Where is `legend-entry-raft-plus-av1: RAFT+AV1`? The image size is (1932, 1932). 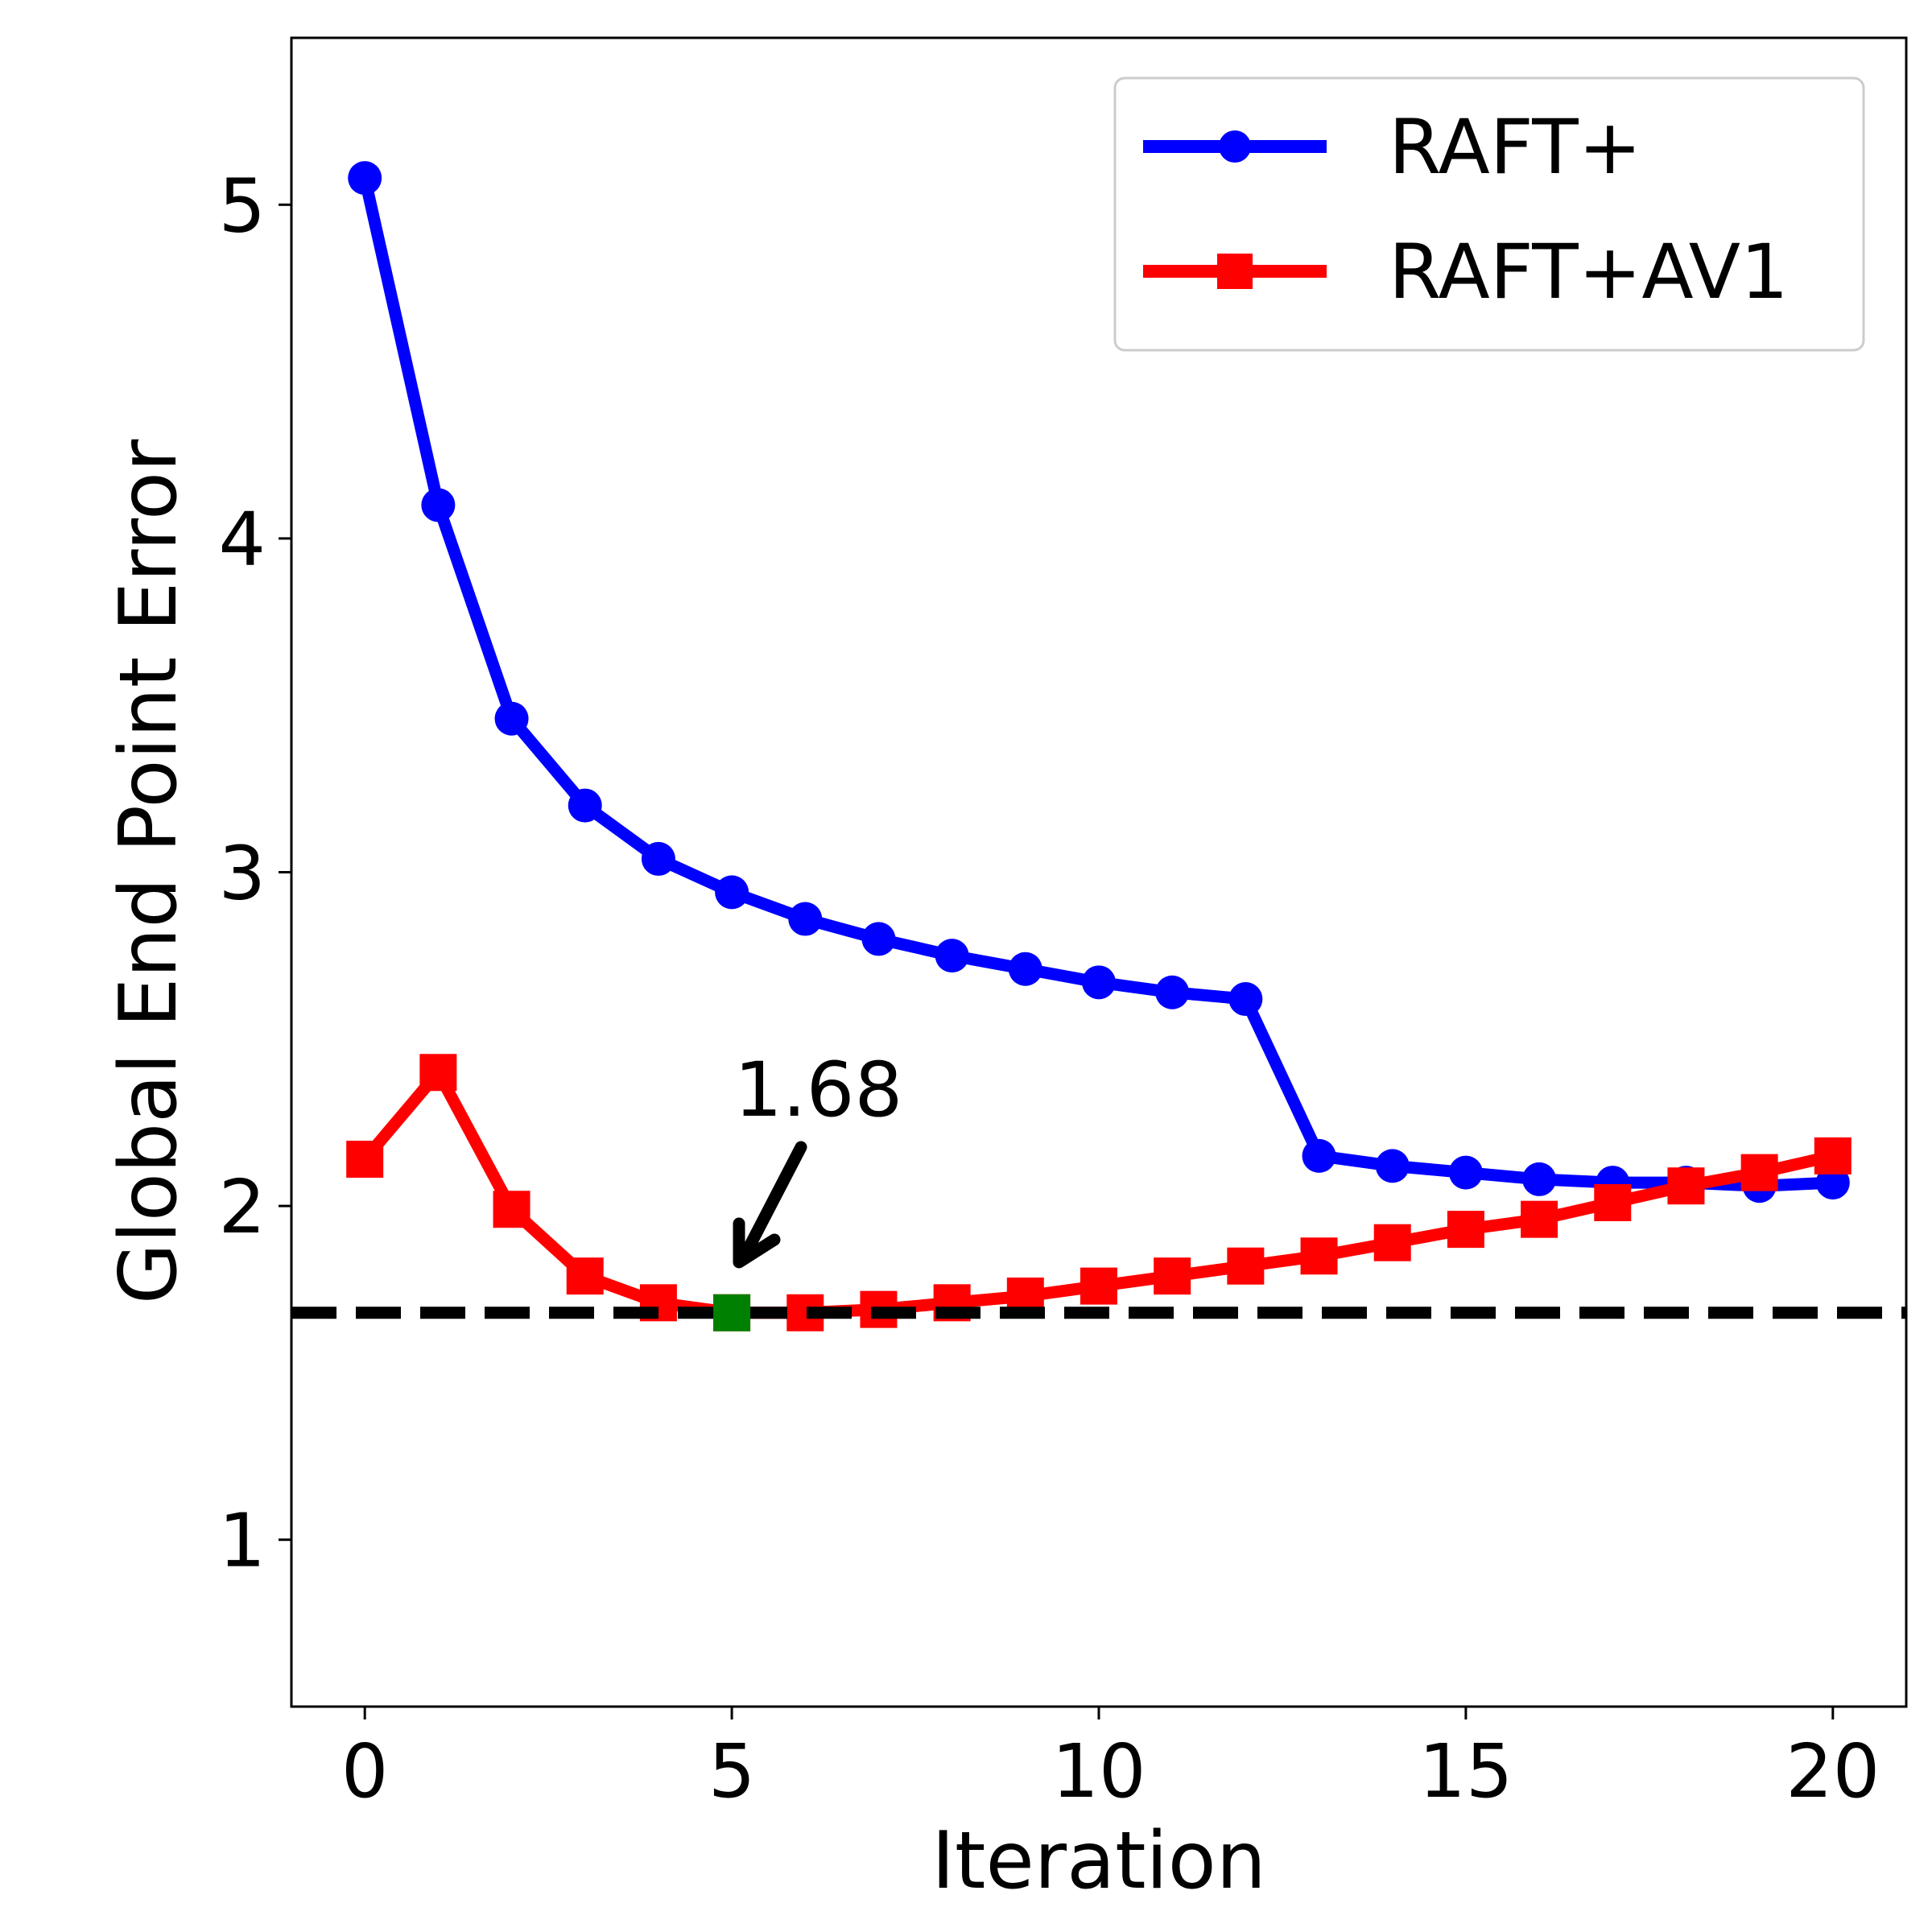
legend-entry-raft-plus-av1: RAFT+AV1 is located at coordinates (1466, 272).